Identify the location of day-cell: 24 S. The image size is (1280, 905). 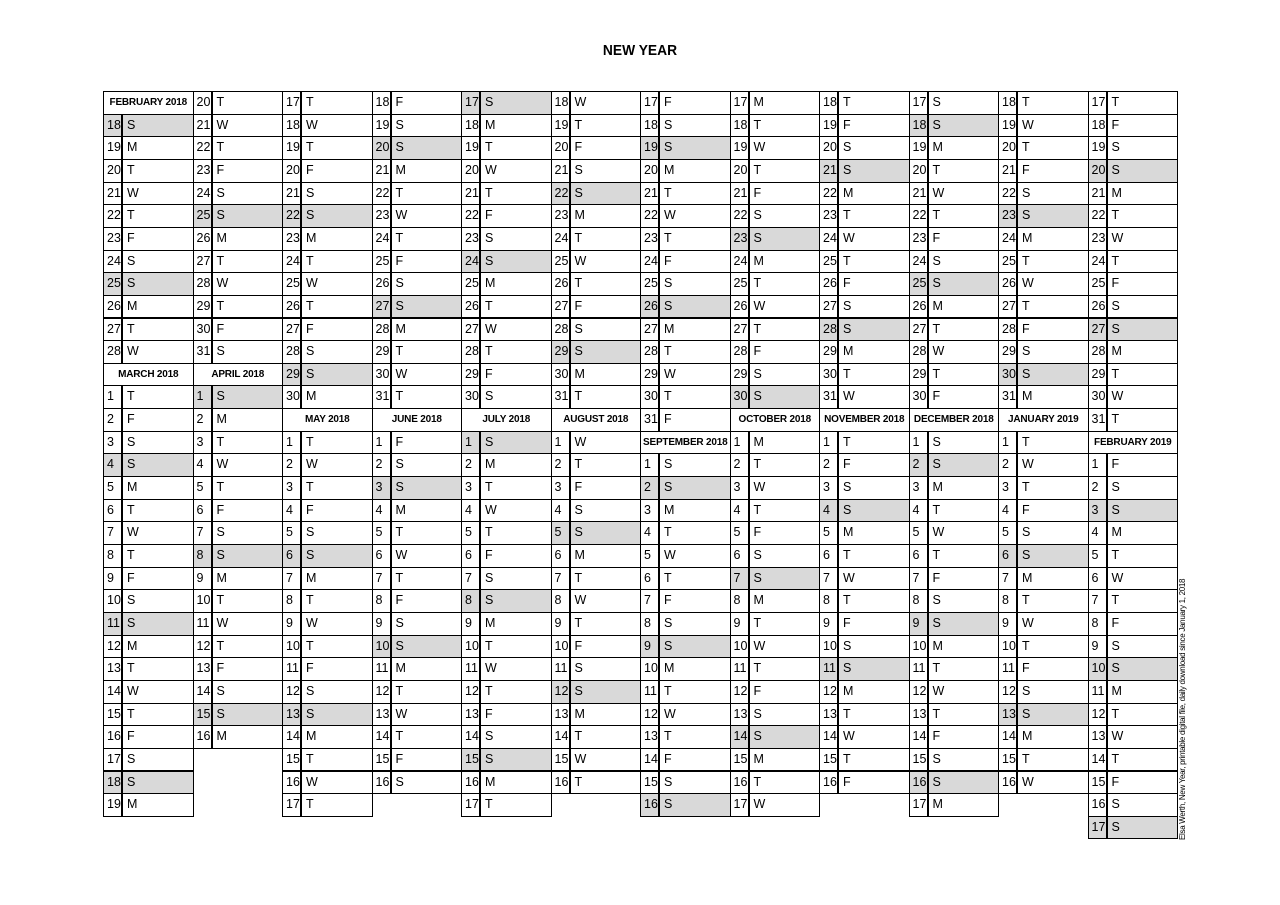
(237, 193).